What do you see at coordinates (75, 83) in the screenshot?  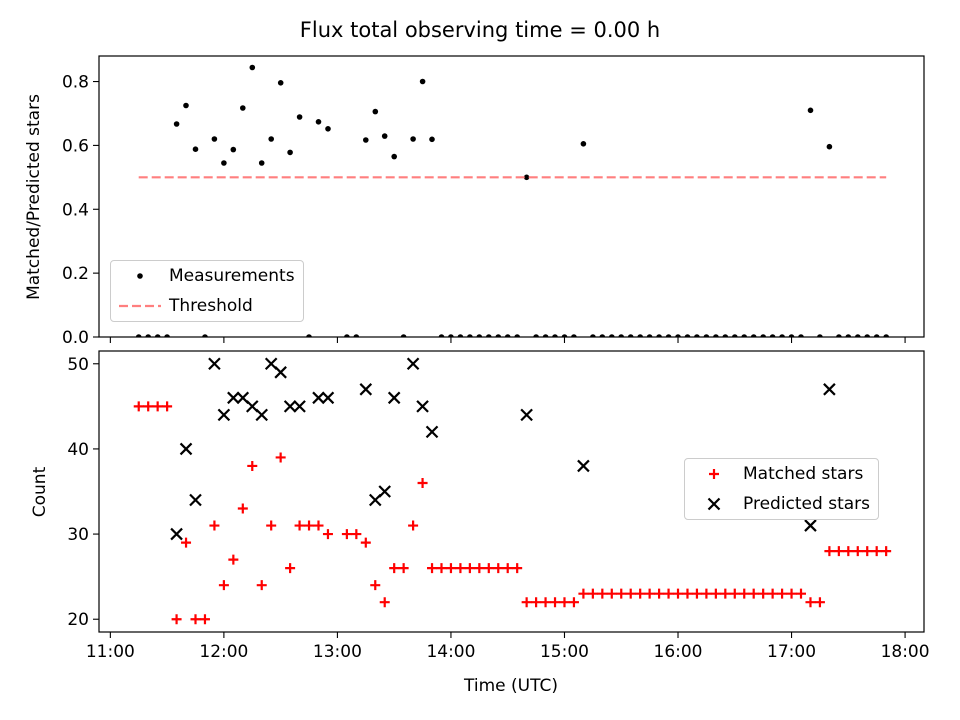 I see `y-tick-label: 0.8` at bounding box center [75, 83].